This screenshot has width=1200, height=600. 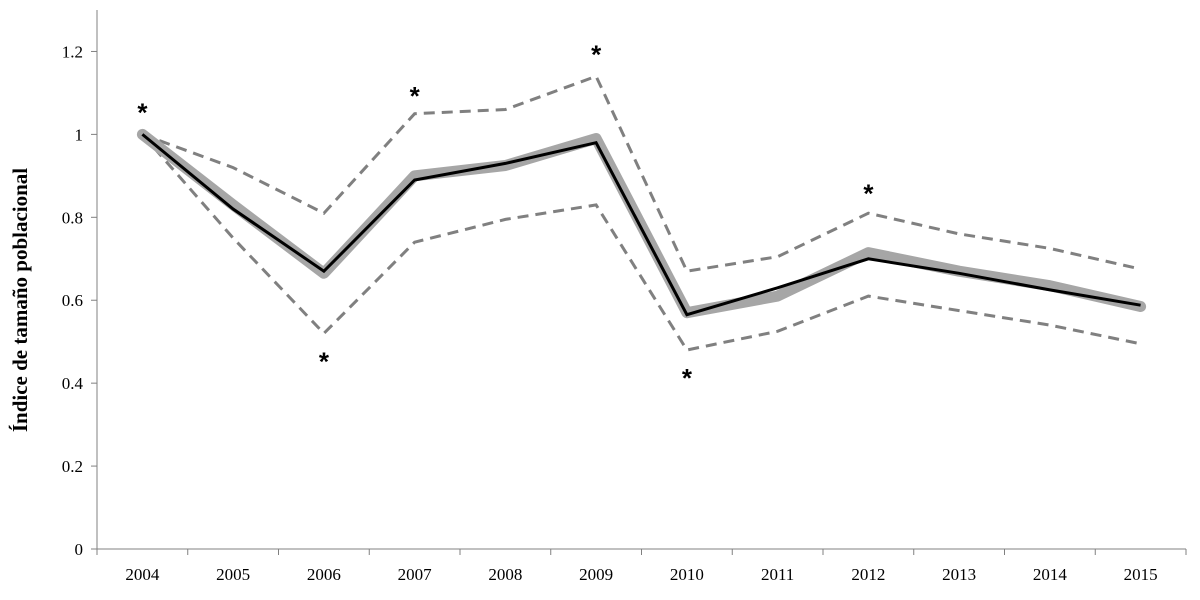 I want to click on y-tick-label: 0.6, so click(x=72, y=300).